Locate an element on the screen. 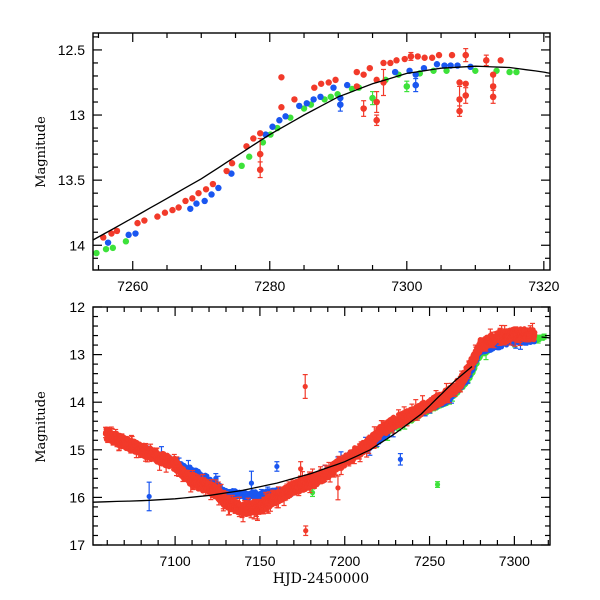  x-tick-label: 7280 is located at coordinates (269, 286).